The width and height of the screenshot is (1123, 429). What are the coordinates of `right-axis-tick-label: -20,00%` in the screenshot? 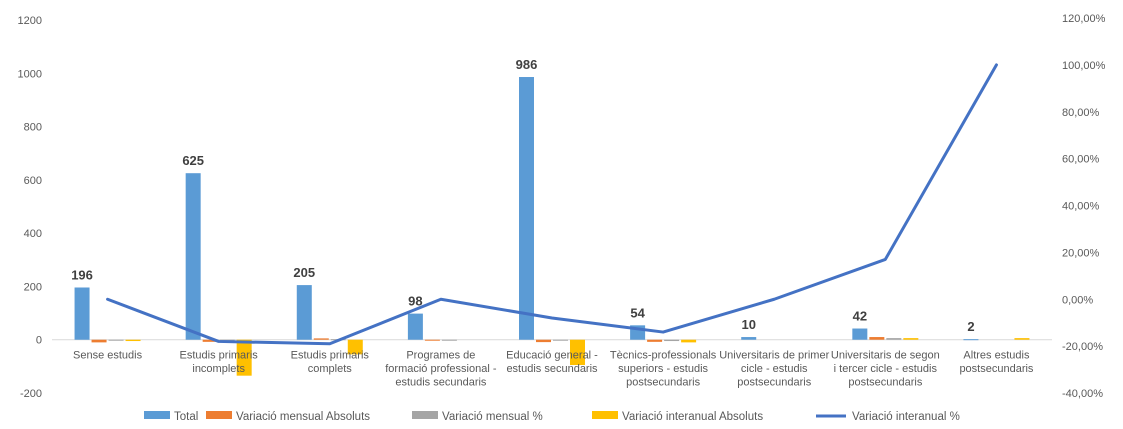 It's located at (1082, 347).